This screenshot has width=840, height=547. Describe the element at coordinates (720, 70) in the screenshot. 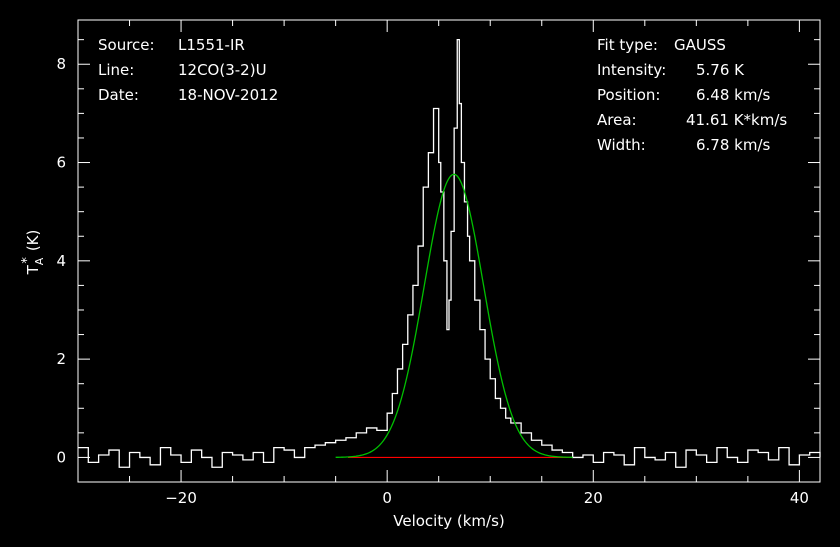

I see `intensity-value: 5.76 K` at that location.